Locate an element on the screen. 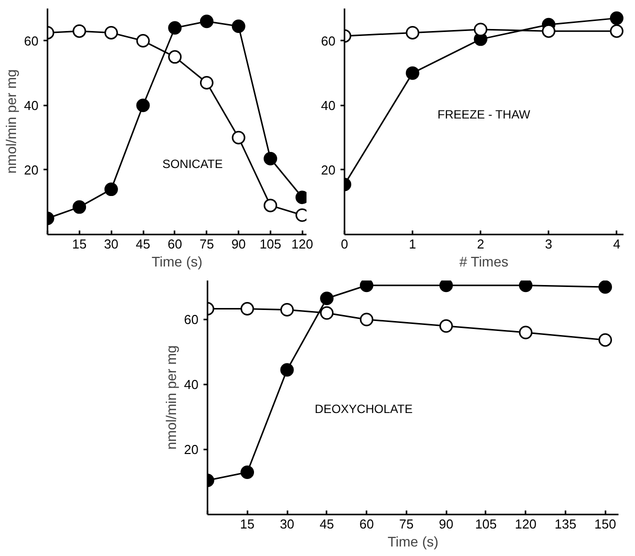 The image size is (635, 556). annotation: DEOXYCHOLATE is located at coordinates (363, 409).